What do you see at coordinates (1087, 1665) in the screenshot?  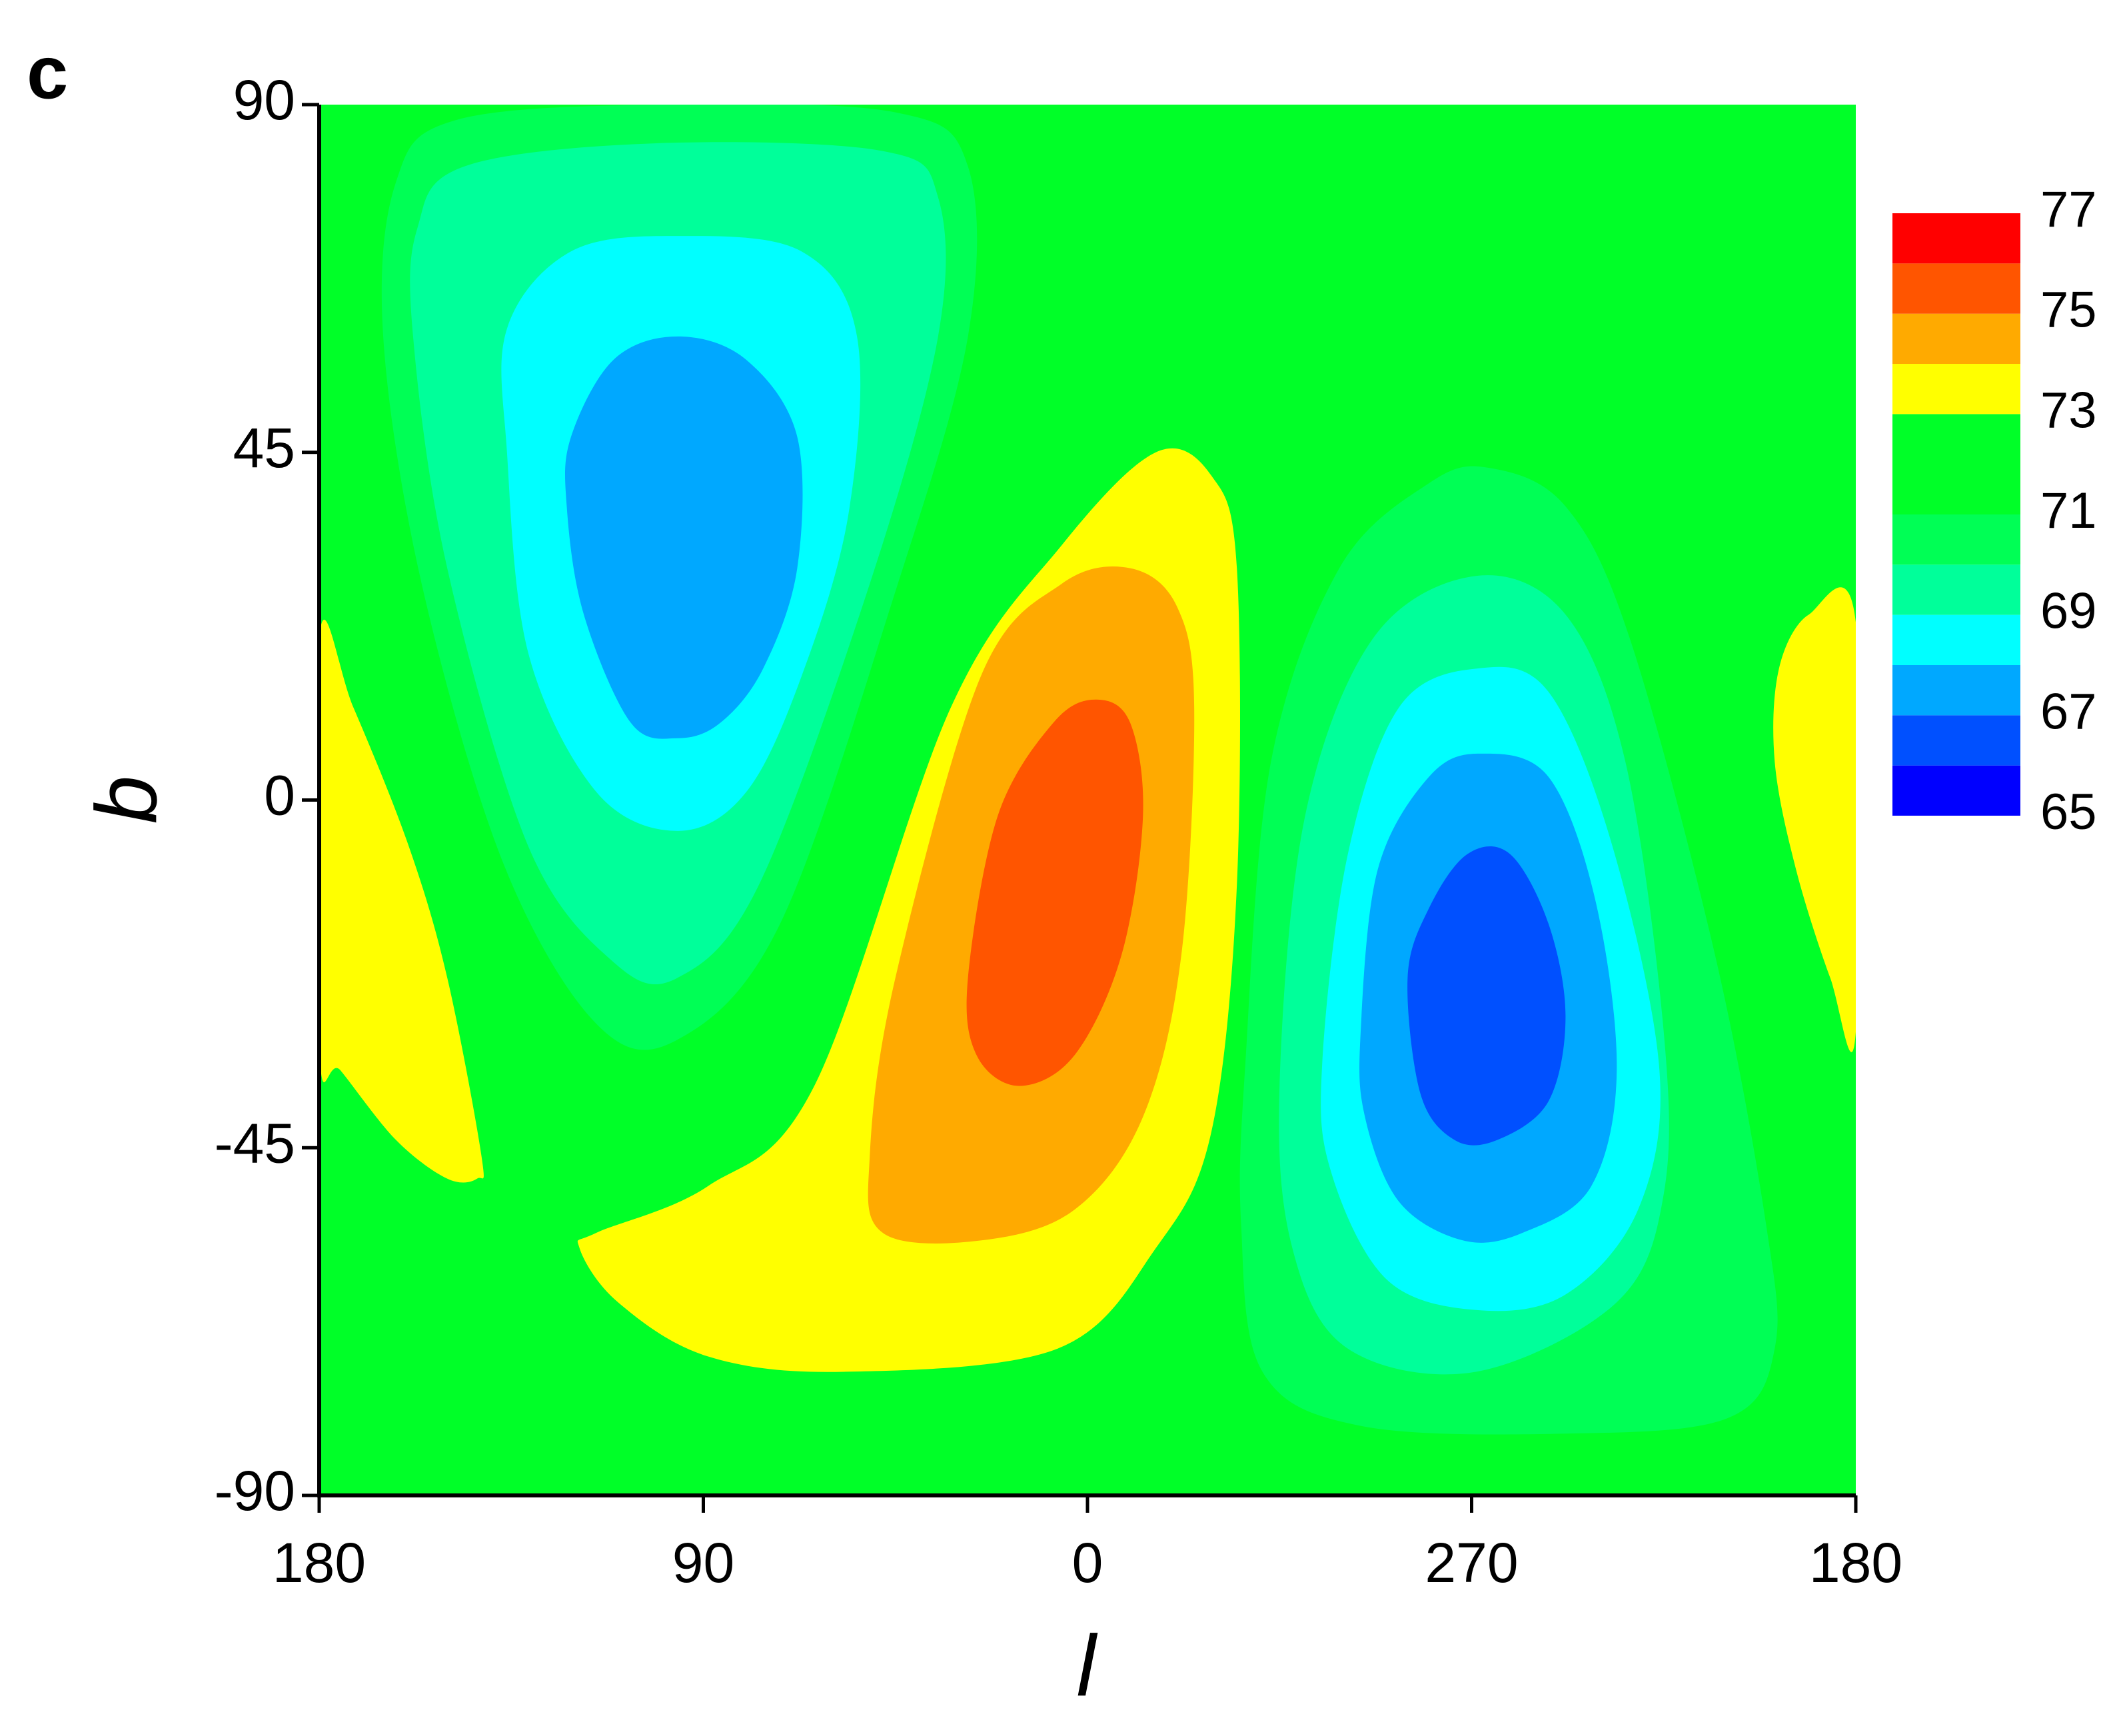 I see `x-axis-label: l` at bounding box center [1087, 1665].